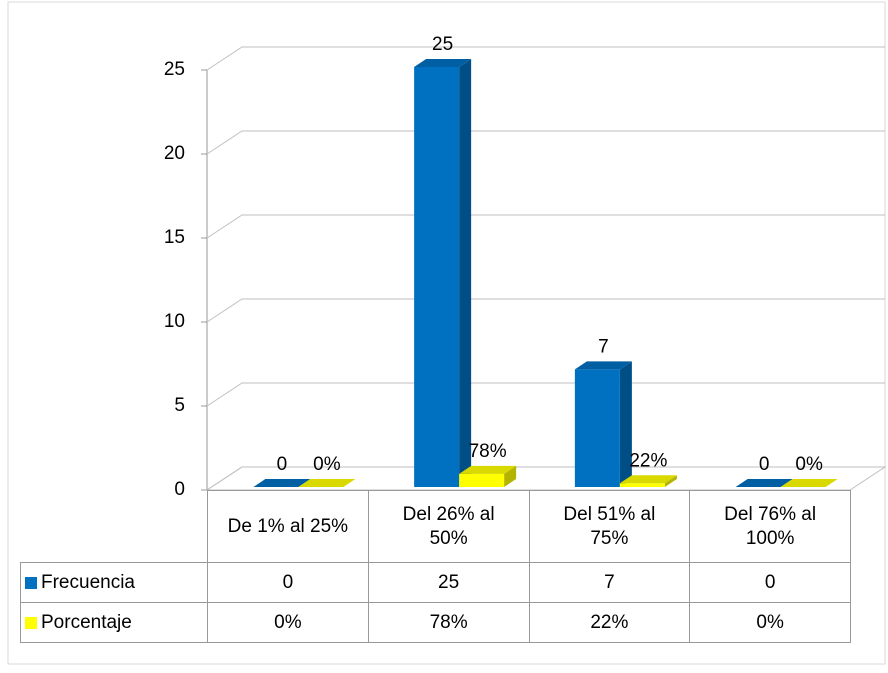  Describe the element at coordinates (174, 153) in the screenshot. I see `y-tick-label: 20` at that location.